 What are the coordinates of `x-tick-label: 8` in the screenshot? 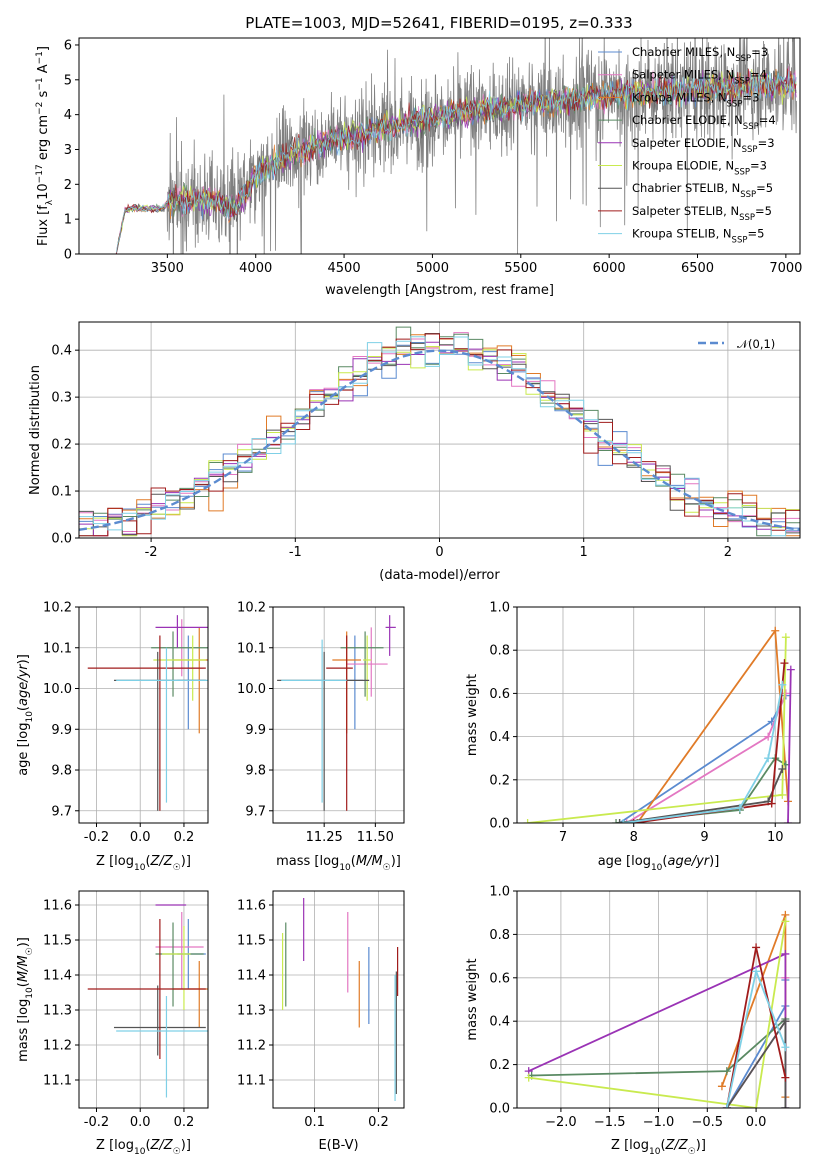 It's located at (634, 837).